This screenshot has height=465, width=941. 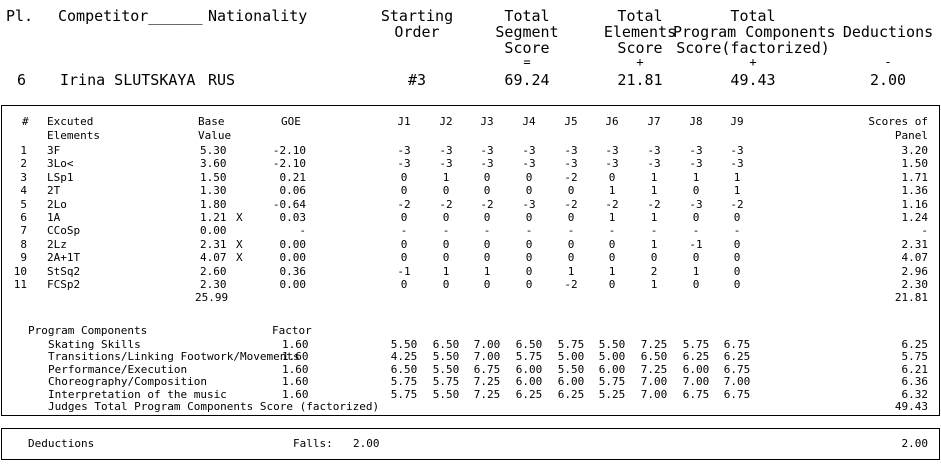 What do you see at coordinates (64, 284) in the screenshot?
I see `element-name: FCSp2` at bounding box center [64, 284].